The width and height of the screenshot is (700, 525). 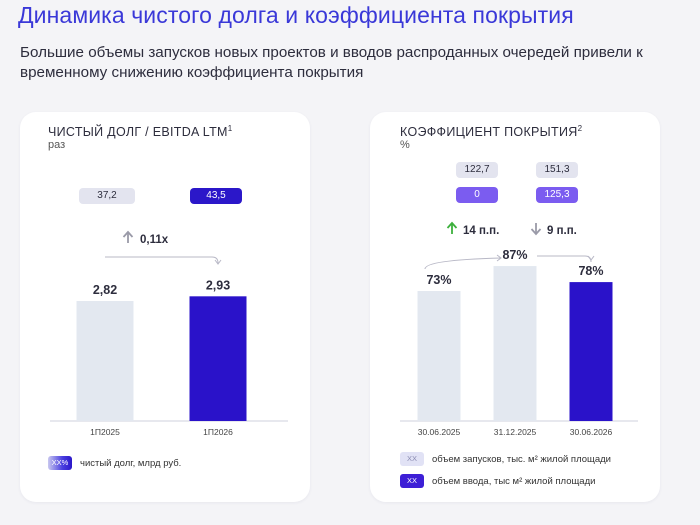 I want to click on chart-title: ЧИСТЫЙ ДОЛГ / EBITDA LTM1, so click(x=140, y=131).